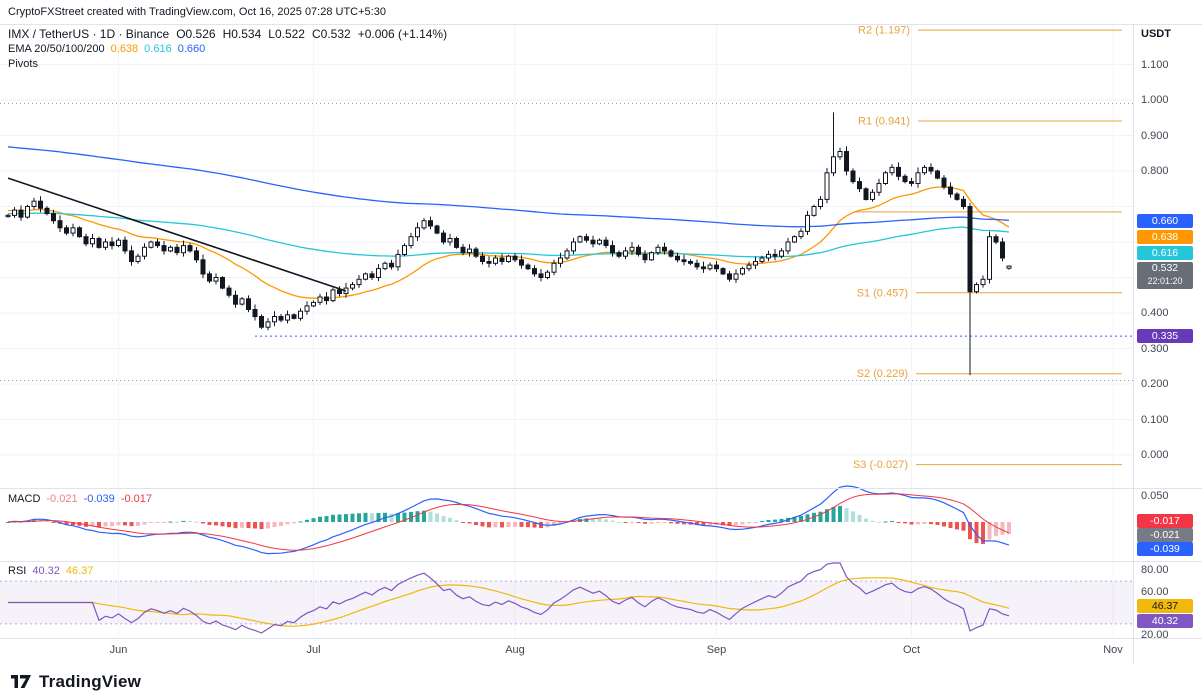 The height and width of the screenshot is (700, 1202). What do you see at coordinates (1165, 236) in the screenshot?
I see `ema-price-badge: 0.638` at bounding box center [1165, 236].